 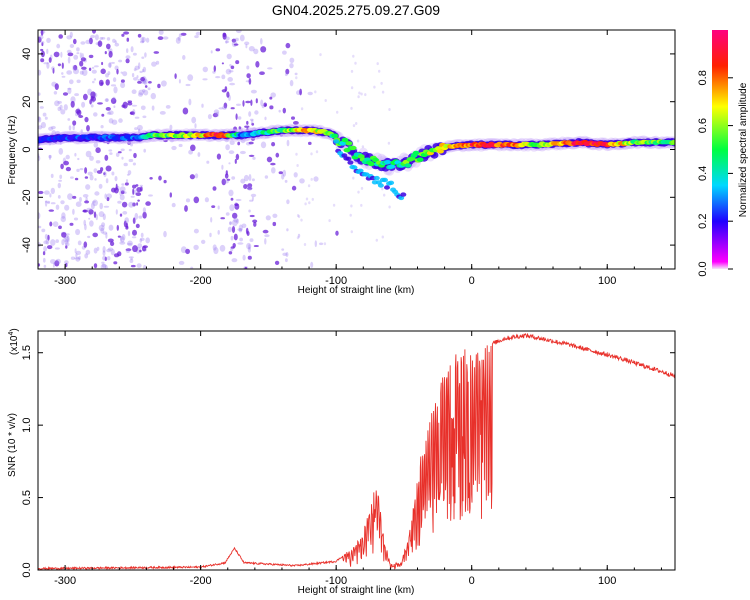 I want to click on x-tick-label: 0, so click(x=472, y=581).